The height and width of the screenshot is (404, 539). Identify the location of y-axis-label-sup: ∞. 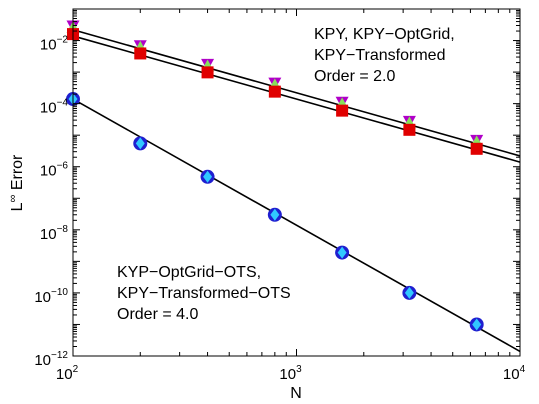
(13, 199).